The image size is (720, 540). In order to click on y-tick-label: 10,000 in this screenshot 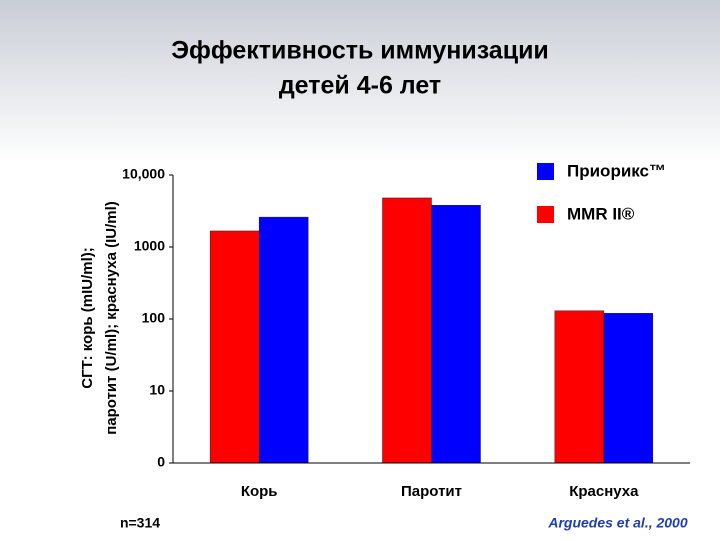, I will do `click(143, 174)`.